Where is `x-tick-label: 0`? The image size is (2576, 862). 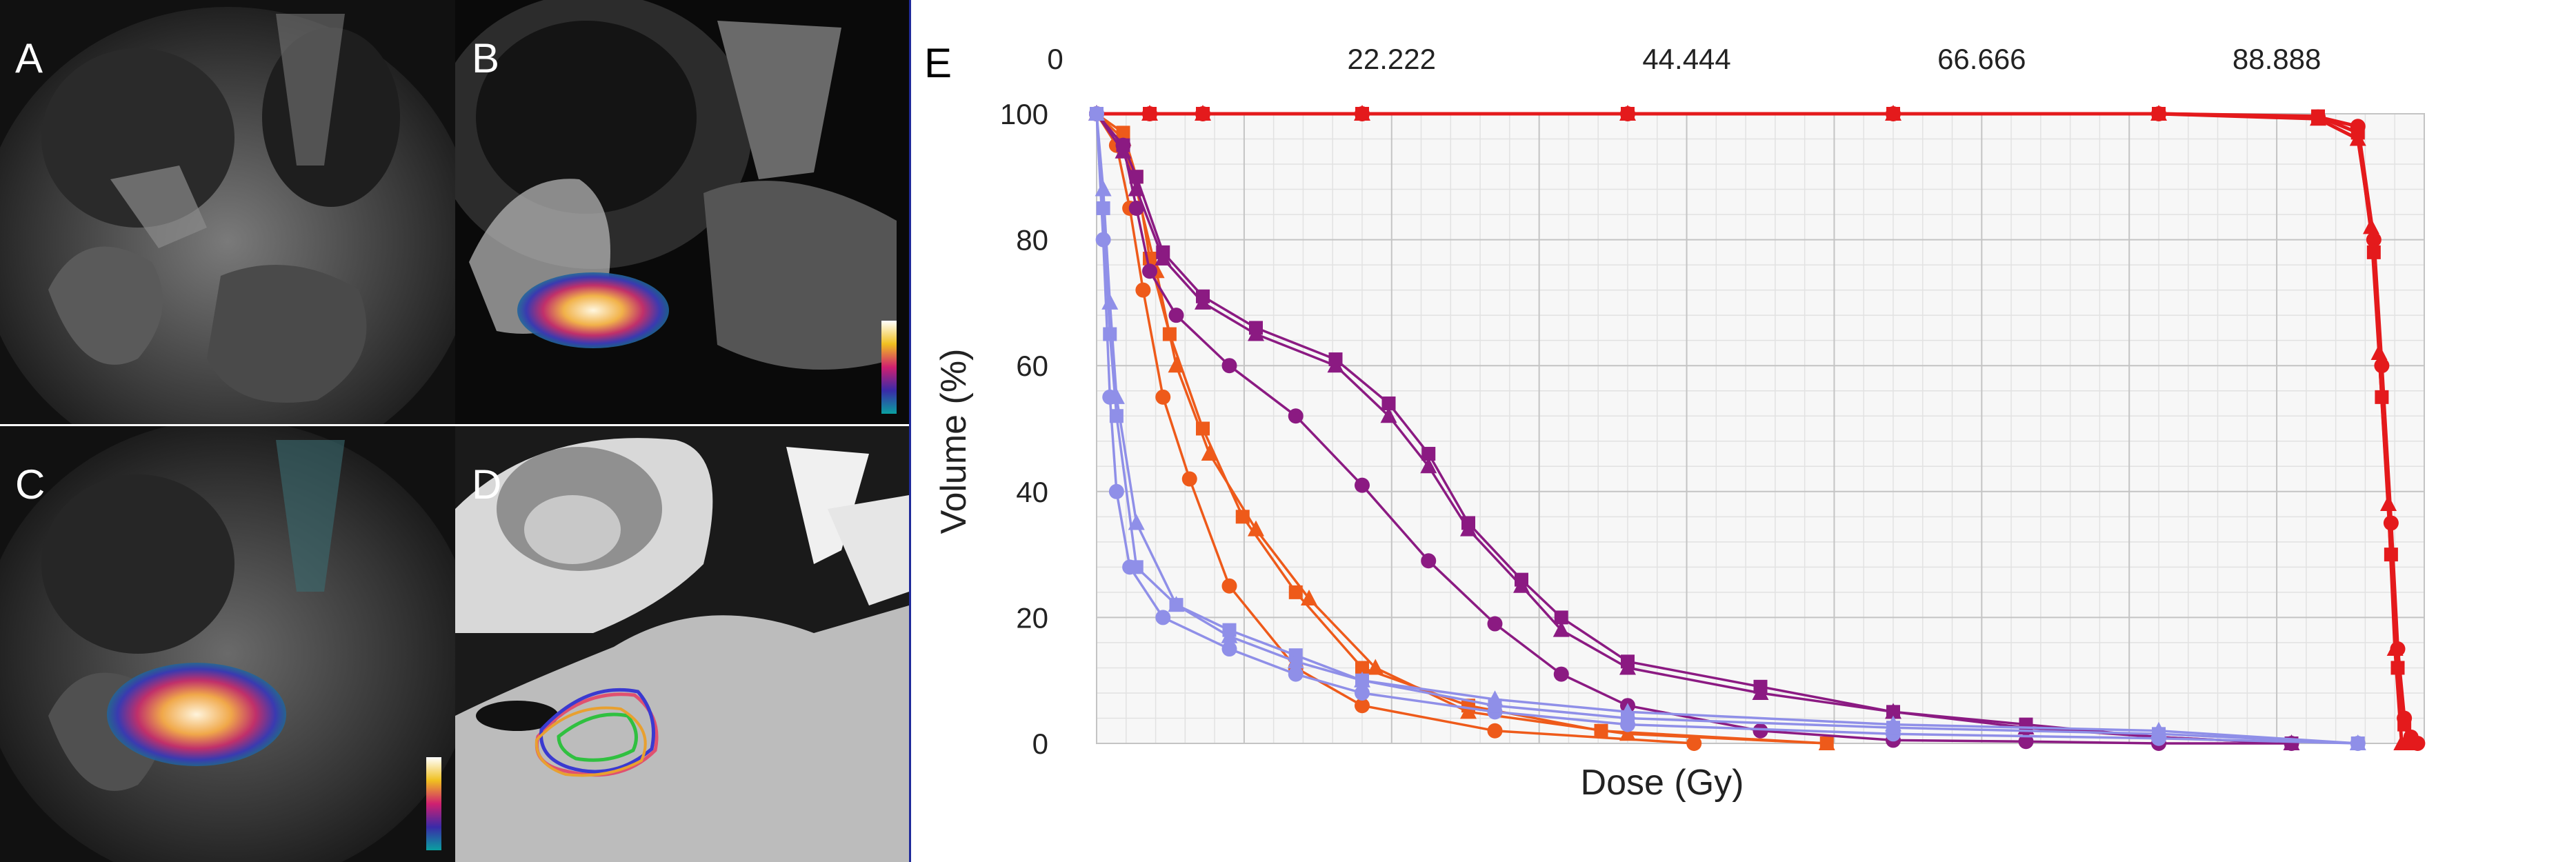 x-tick-label: 0 is located at coordinates (1055, 59).